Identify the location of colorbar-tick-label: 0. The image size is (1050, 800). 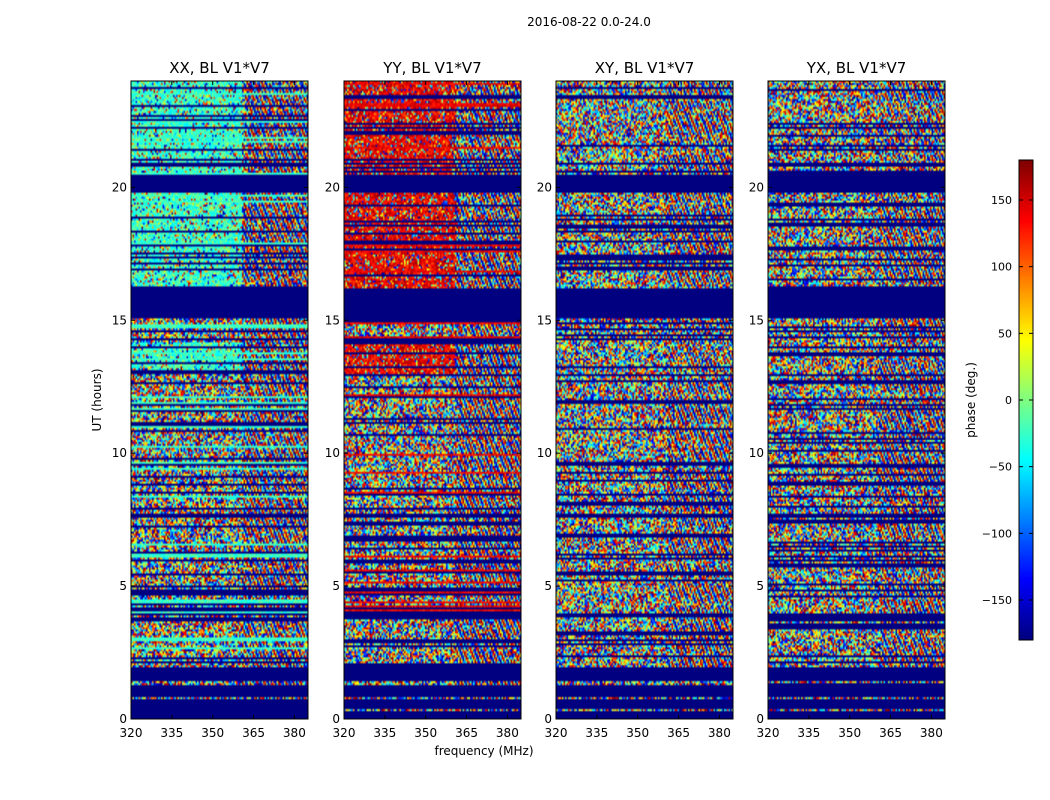
(1008, 400).